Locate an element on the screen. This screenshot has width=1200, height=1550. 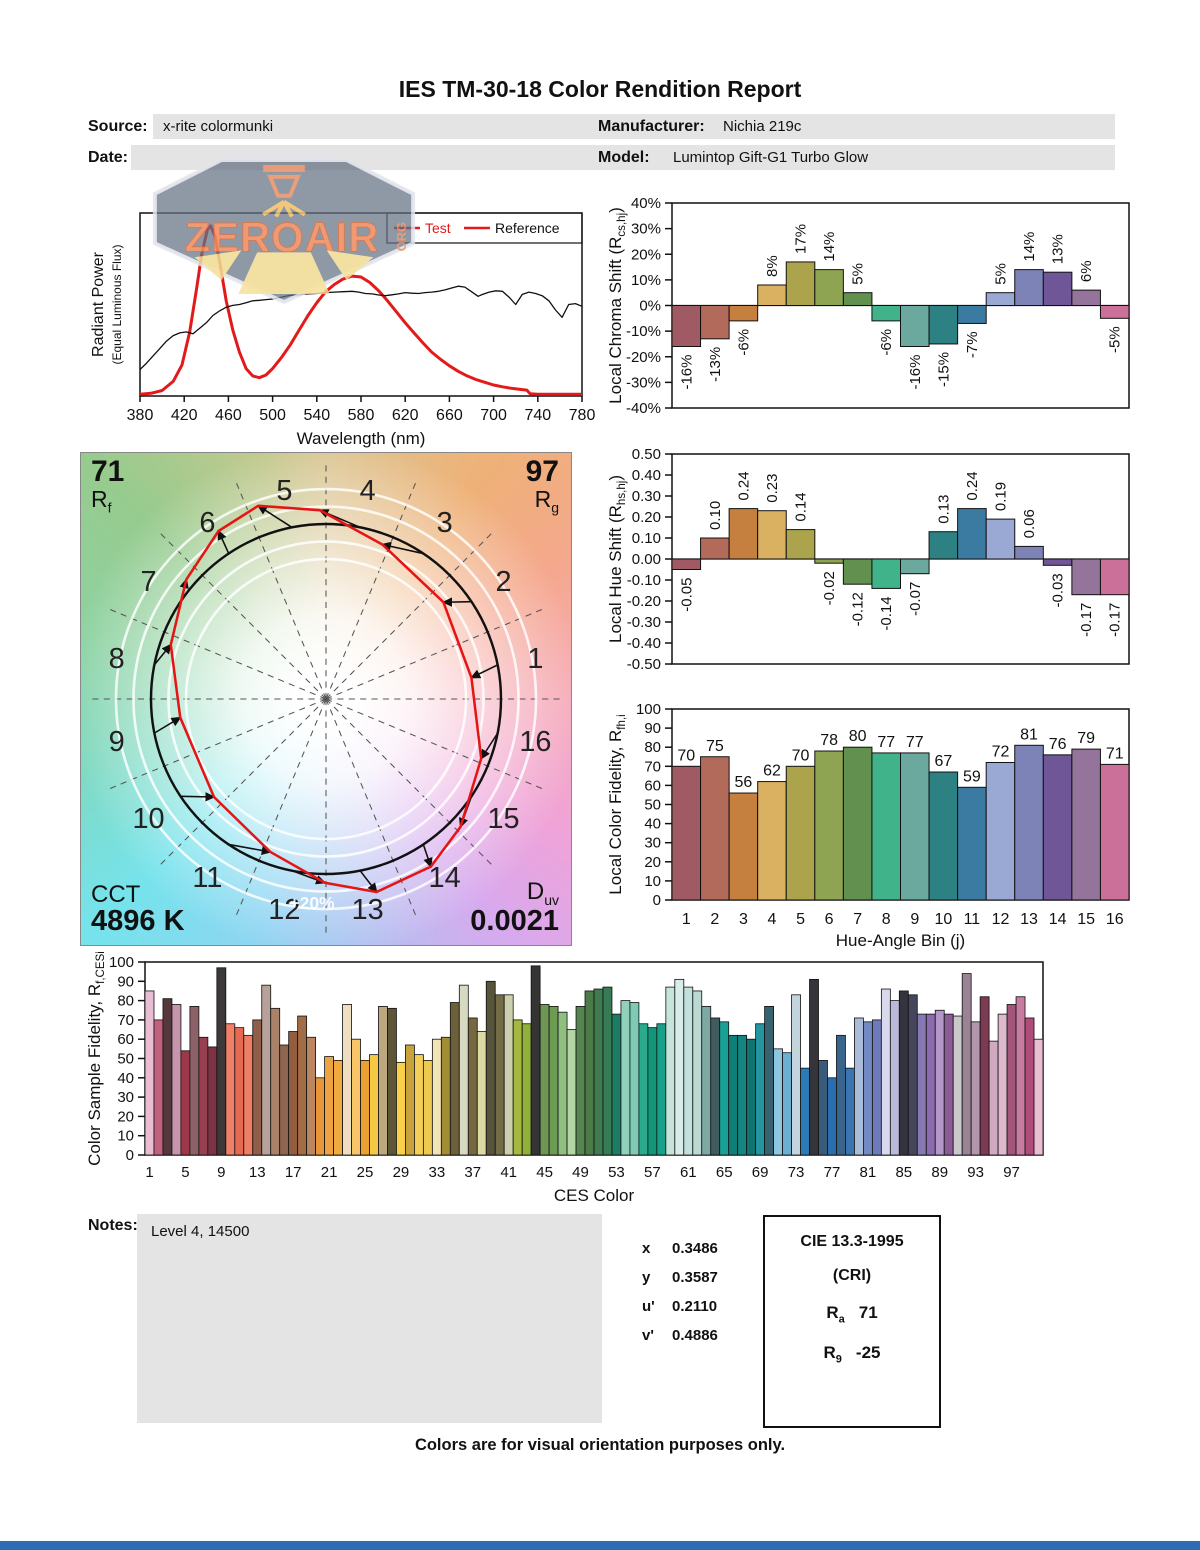
svg-text: 11 is located at coordinates (972, 919).